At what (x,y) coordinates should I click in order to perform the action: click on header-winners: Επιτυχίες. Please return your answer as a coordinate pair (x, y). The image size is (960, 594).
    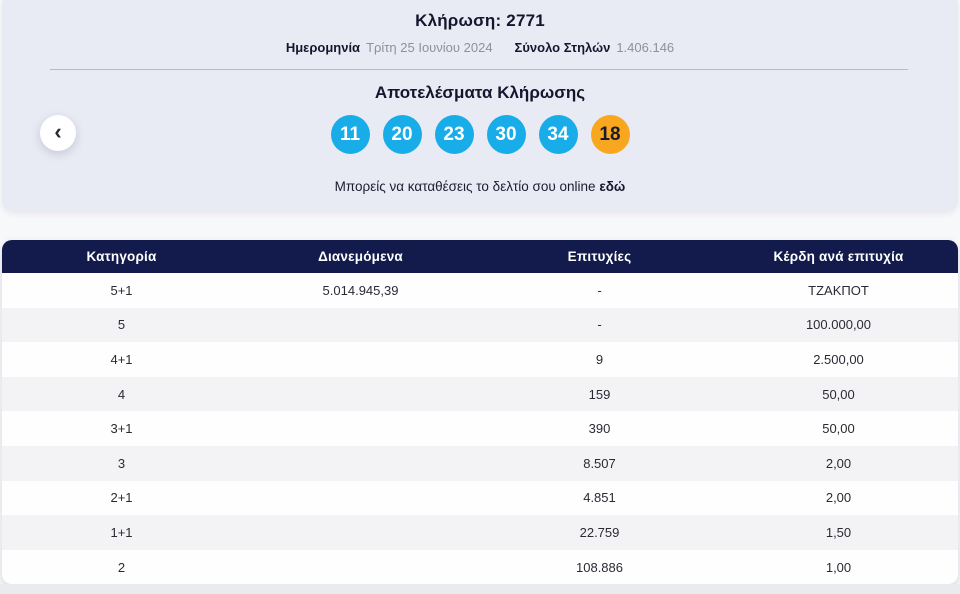
    Looking at the image, I should click on (599, 256).